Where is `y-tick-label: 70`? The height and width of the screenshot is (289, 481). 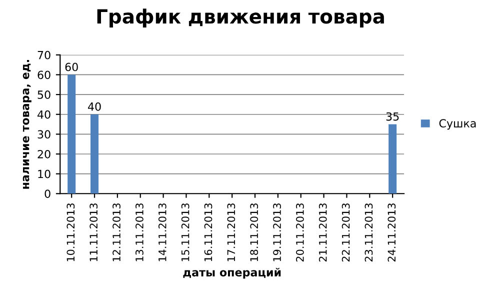 y-tick-label: 70 is located at coordinates (44, 55).